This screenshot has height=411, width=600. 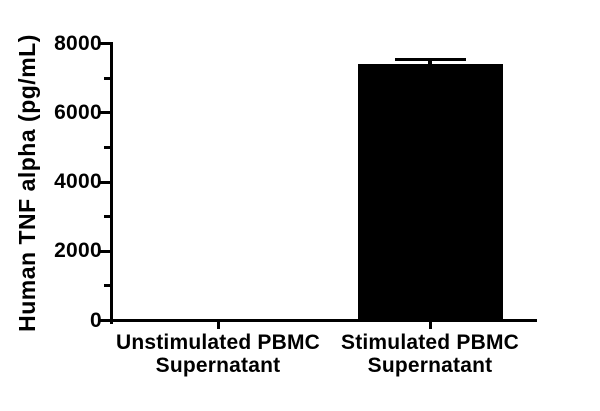 I want to click on category-label-line: Unstimulated PBMC, so click(x=218, y=342).